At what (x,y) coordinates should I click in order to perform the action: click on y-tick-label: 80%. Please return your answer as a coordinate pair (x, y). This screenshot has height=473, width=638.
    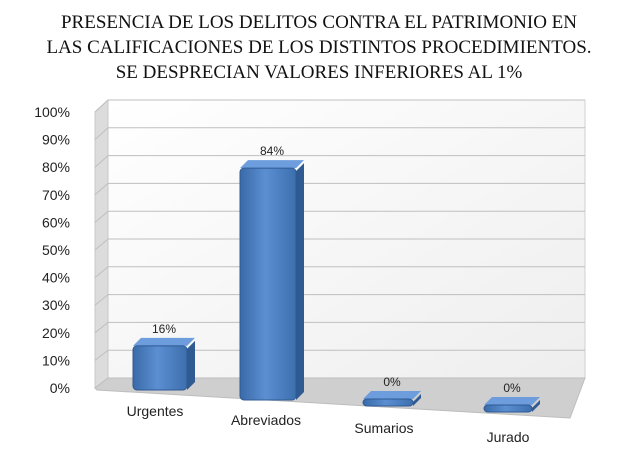
    Looking at the image, I should click on (56, 167).